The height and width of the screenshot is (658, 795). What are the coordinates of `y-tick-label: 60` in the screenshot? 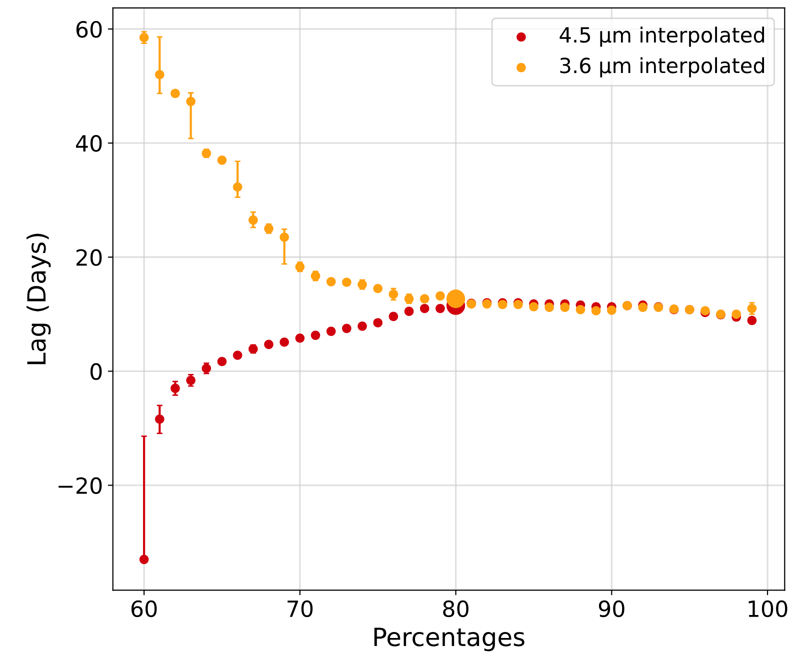 It's located at (89, 29).